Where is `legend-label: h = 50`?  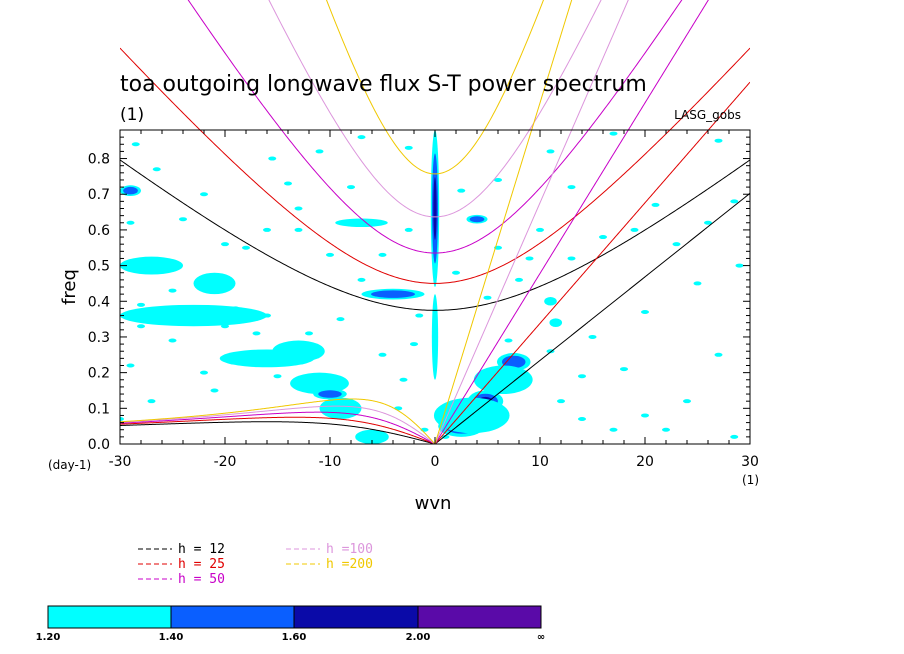
legend-label: h = 50 is located at coordinates (201, 579).